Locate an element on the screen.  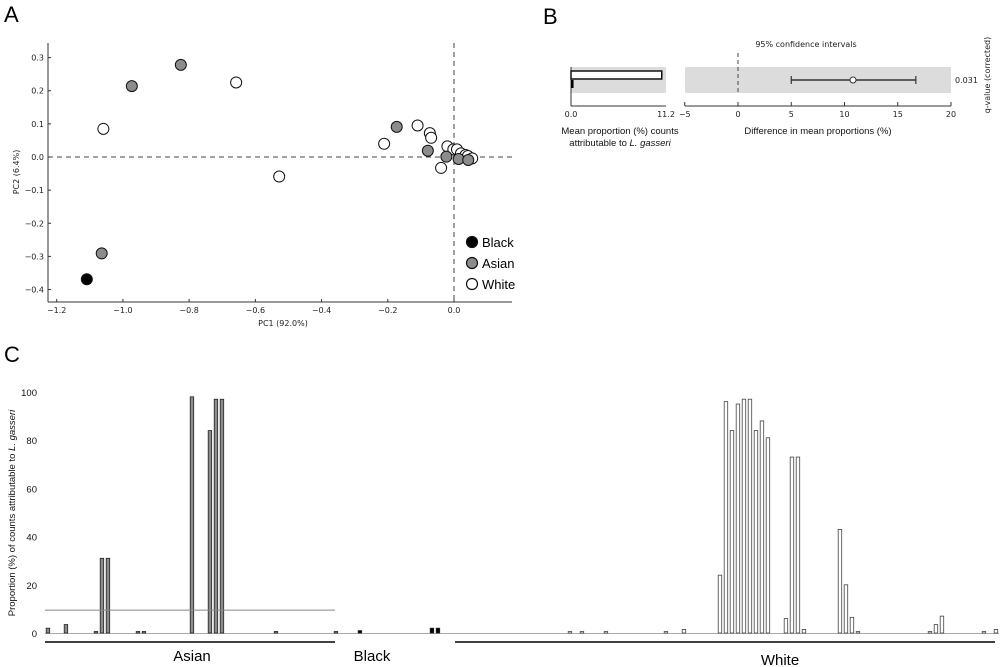
y-tick-label: 0.3 is located at coordinates (37, 58).